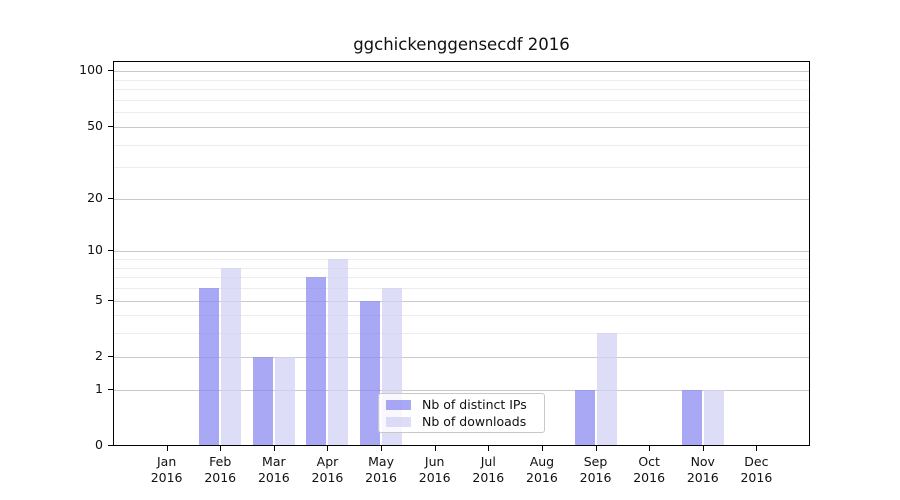  Describe the element at coordinates (488, 469) in the screenshot. I see `x-tick-label-jul: Jul 2016` at that location.